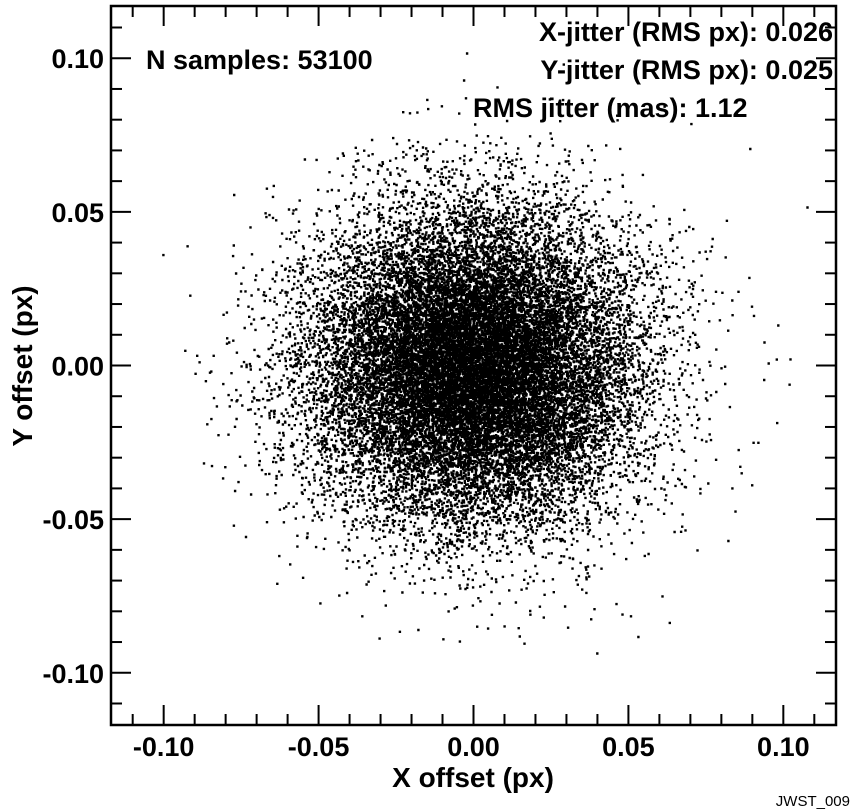 Image resolution: width=855 pixels, height=812 pixels. I want to click on rms-jitter-annotation: RMS jitter (mas): 1.12, so click(610, 108).